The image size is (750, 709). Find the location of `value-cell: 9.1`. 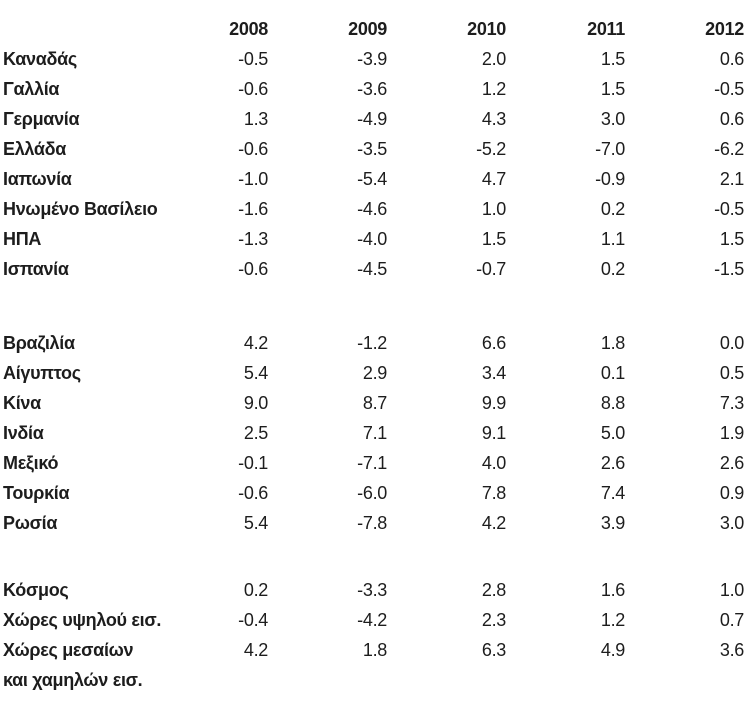

value-cell: 9.1 is located at coordinates (493, 433).